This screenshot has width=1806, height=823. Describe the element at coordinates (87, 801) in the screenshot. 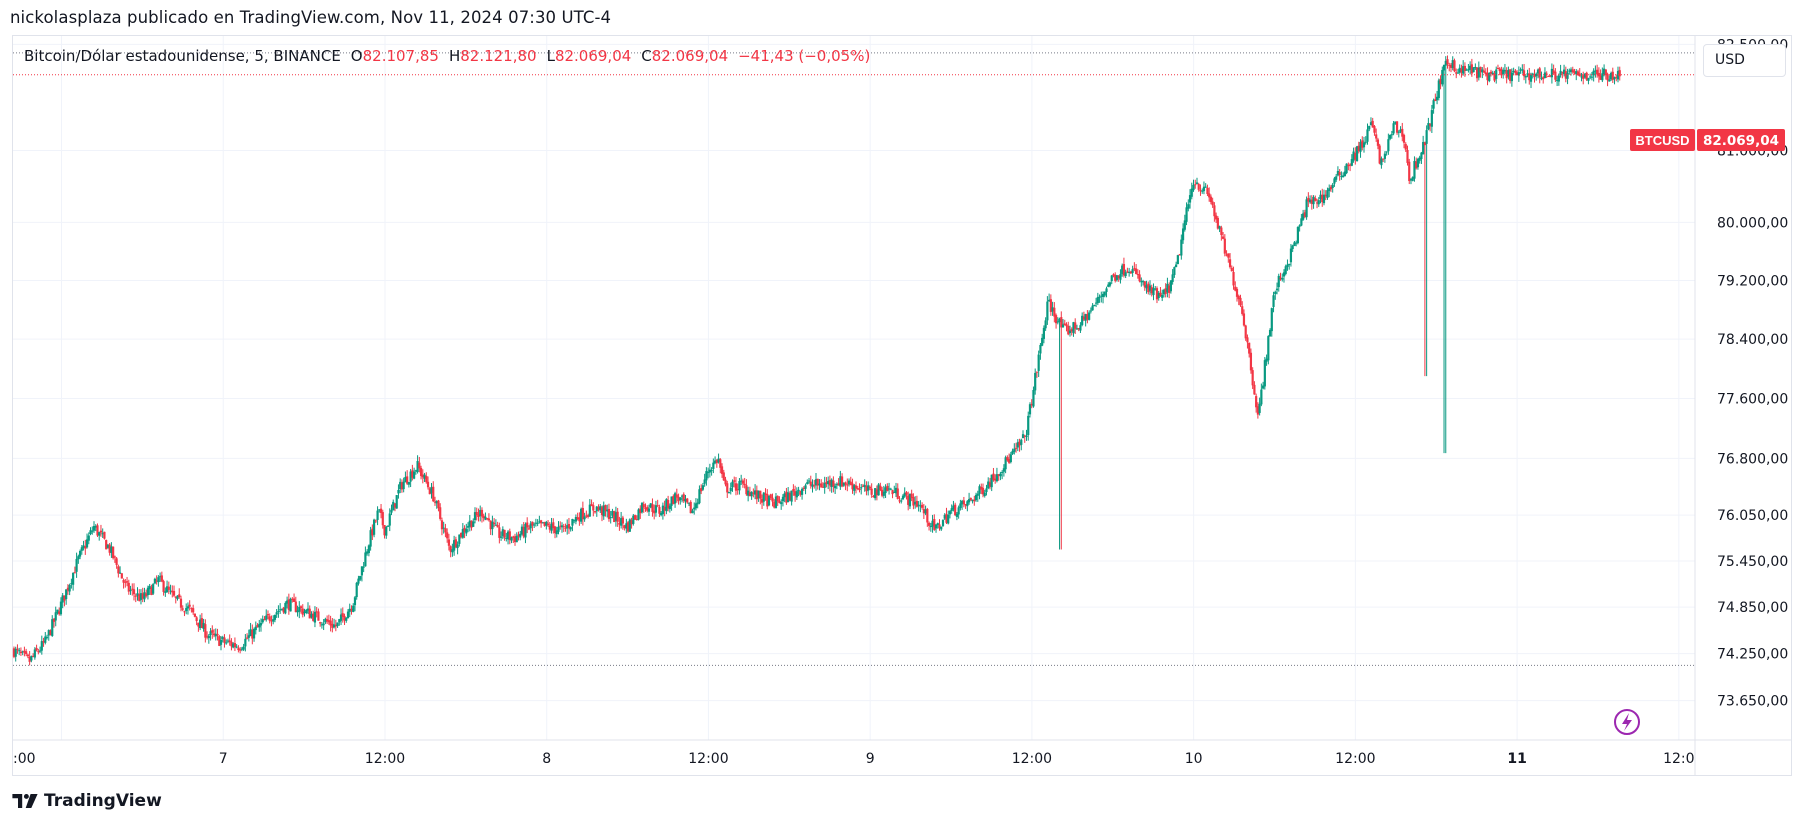

I see `tradingview-logo: TradingView` at that location.